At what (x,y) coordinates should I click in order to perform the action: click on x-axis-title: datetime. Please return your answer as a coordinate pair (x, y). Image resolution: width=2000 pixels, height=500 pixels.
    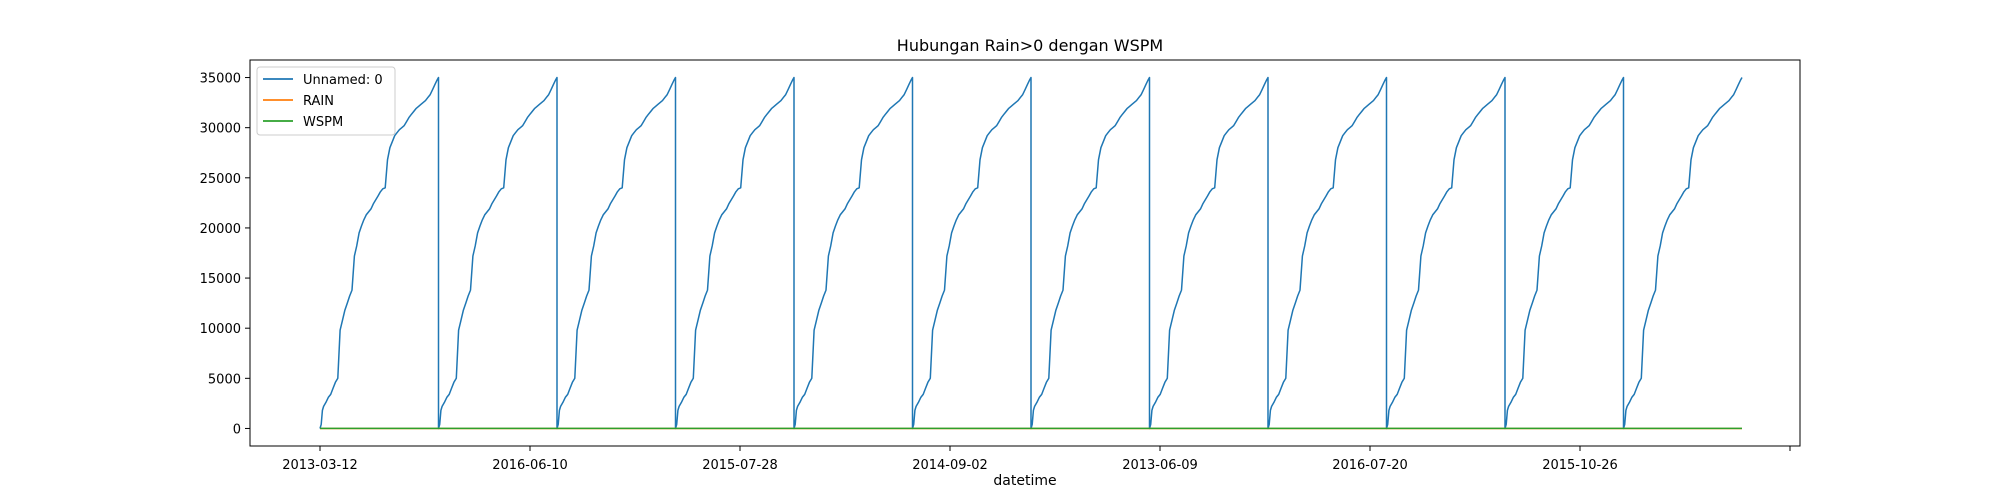
    Looking at the image, I should click on (1024, 481).